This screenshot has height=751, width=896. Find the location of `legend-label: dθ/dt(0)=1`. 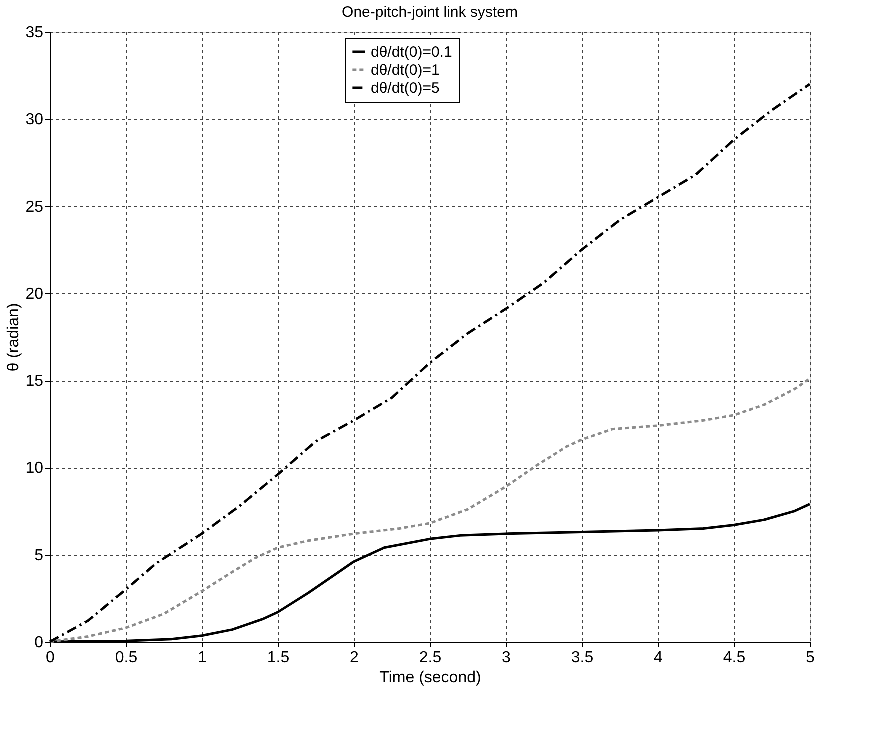

legend-label: dθ/dt(0)=1 is located at coordinates (405, 70).